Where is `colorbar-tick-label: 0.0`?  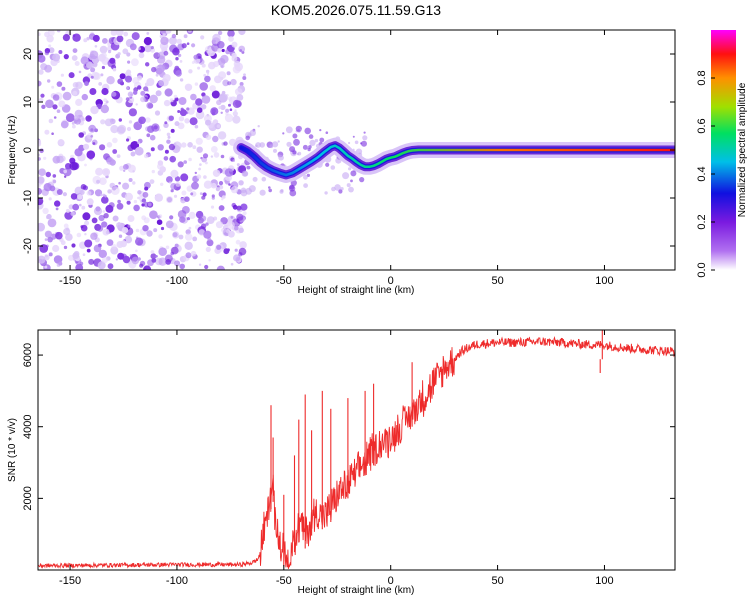 colorbar-tick-label: 0.0 is located at coordinates (702, 269).